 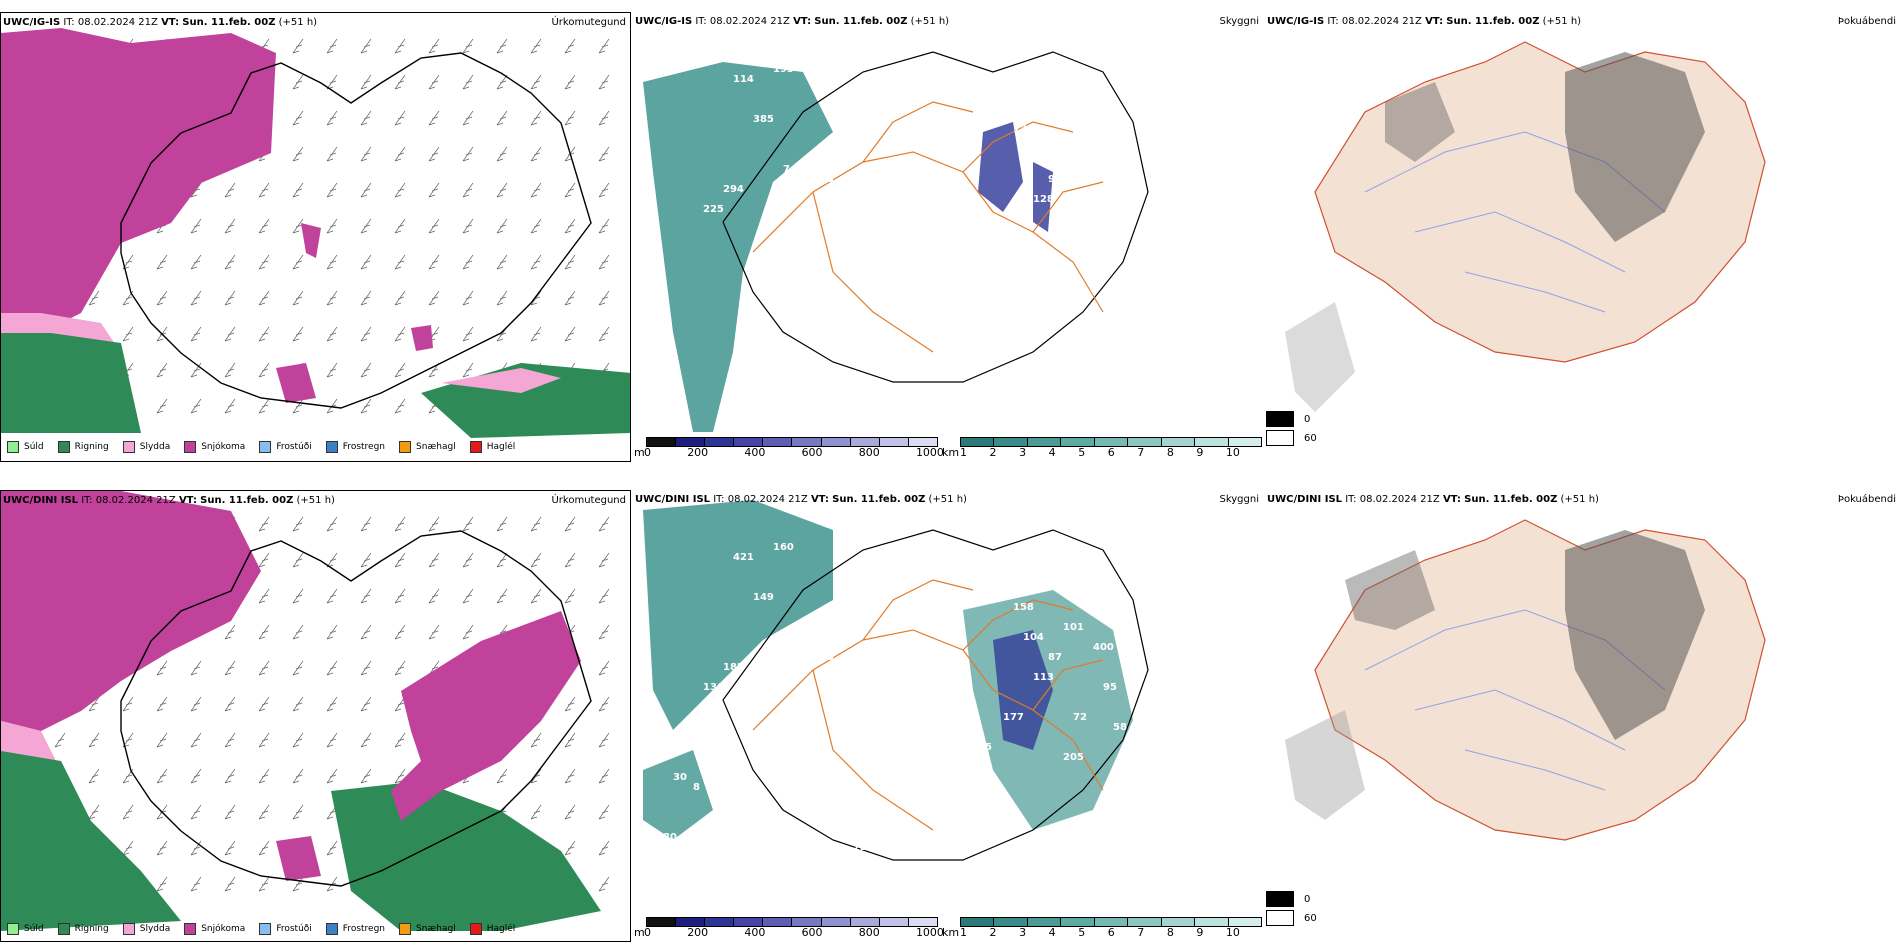 I want to click on legend-item: Frostúði, so click(x=285, y=929).